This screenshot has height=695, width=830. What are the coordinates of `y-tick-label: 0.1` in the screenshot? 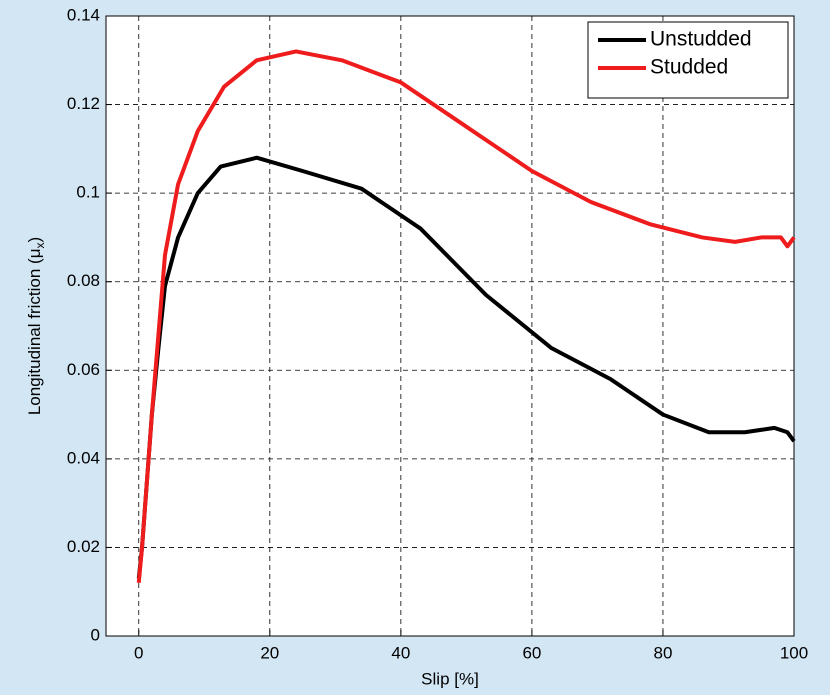 It's located at (88, 192).